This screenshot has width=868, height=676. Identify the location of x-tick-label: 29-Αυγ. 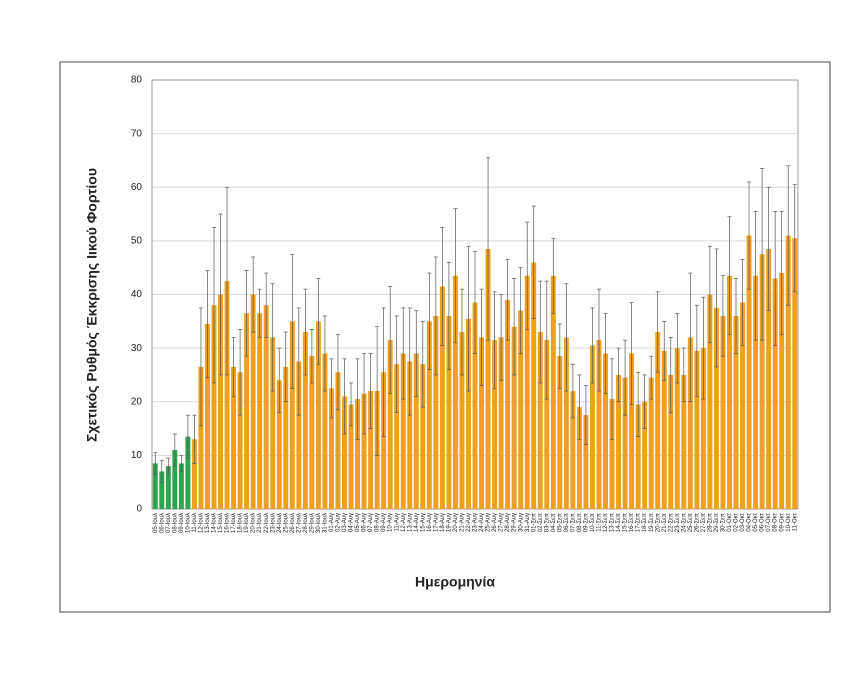
(515, 522).